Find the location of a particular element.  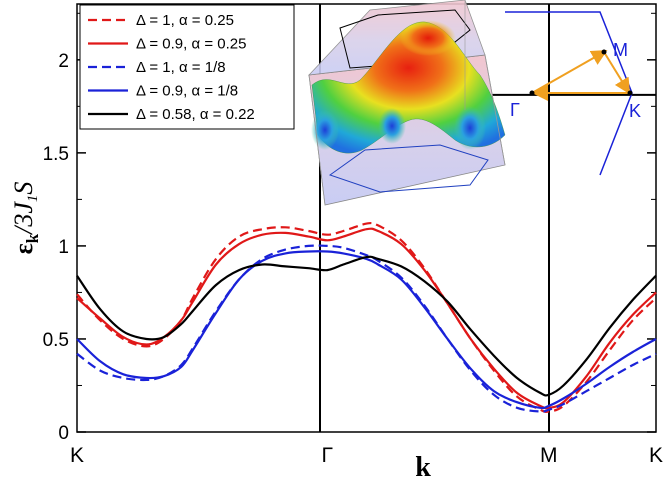

inset-dip-left is located at coordinates (325, 130).